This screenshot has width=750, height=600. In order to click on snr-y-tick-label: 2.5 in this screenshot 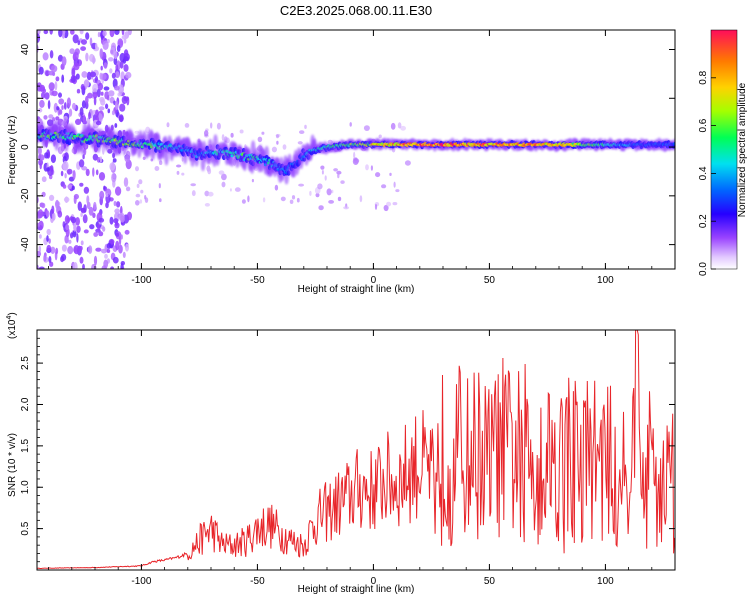, I will do `click(25, 363)`.